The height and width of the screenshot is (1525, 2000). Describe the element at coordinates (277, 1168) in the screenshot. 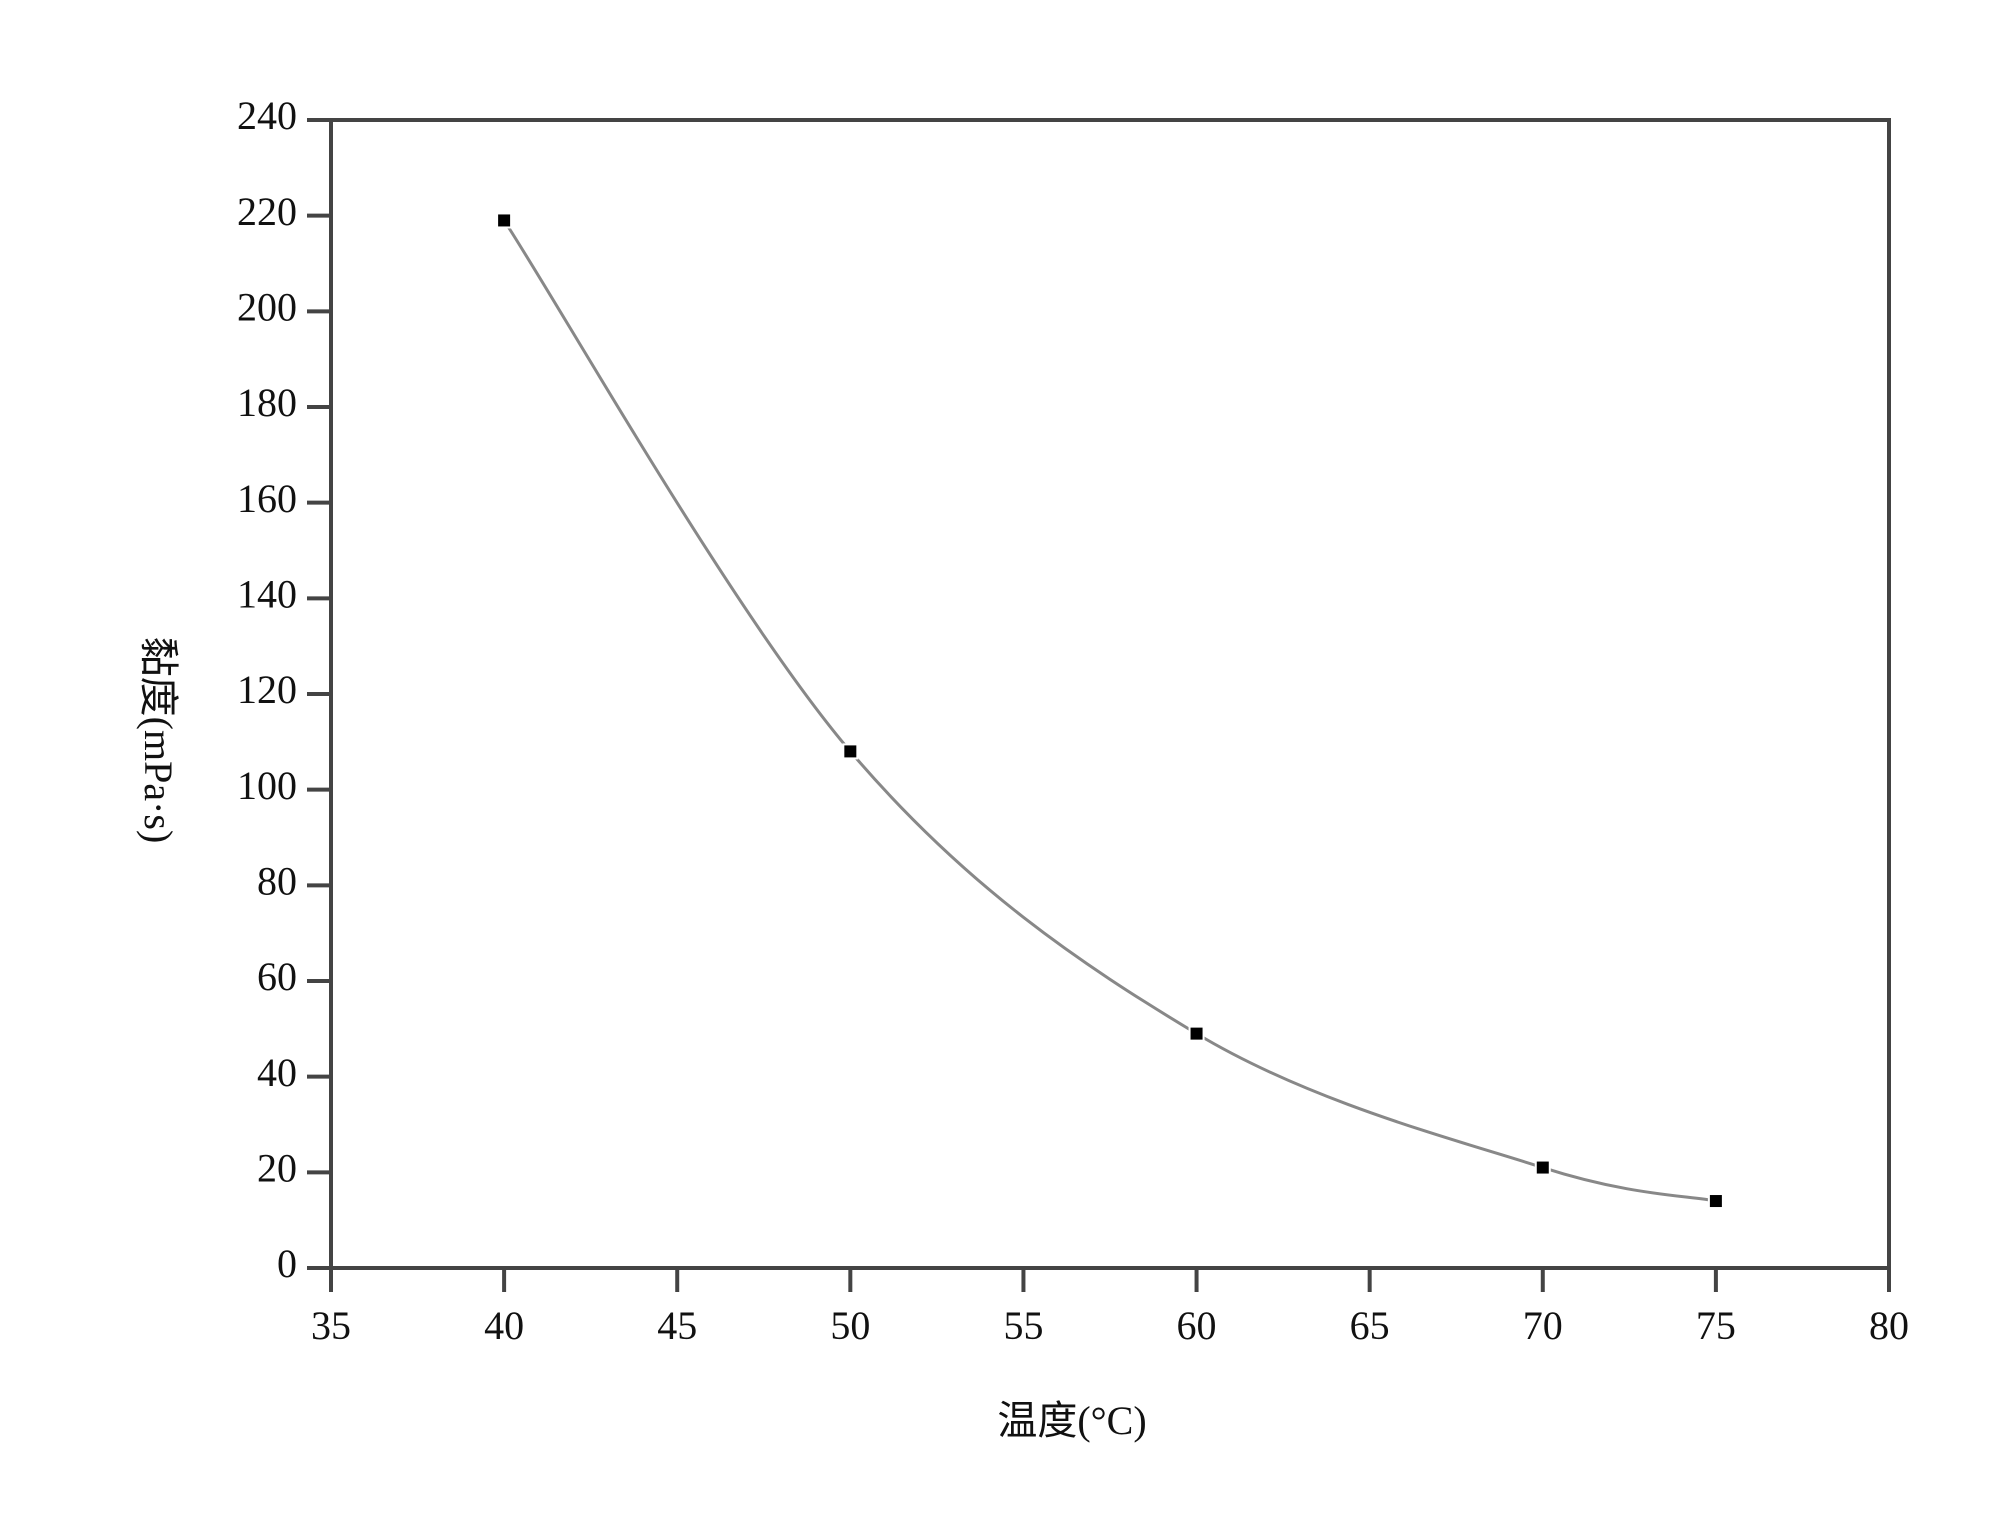

I see `y-tick-label: 20` at that location.